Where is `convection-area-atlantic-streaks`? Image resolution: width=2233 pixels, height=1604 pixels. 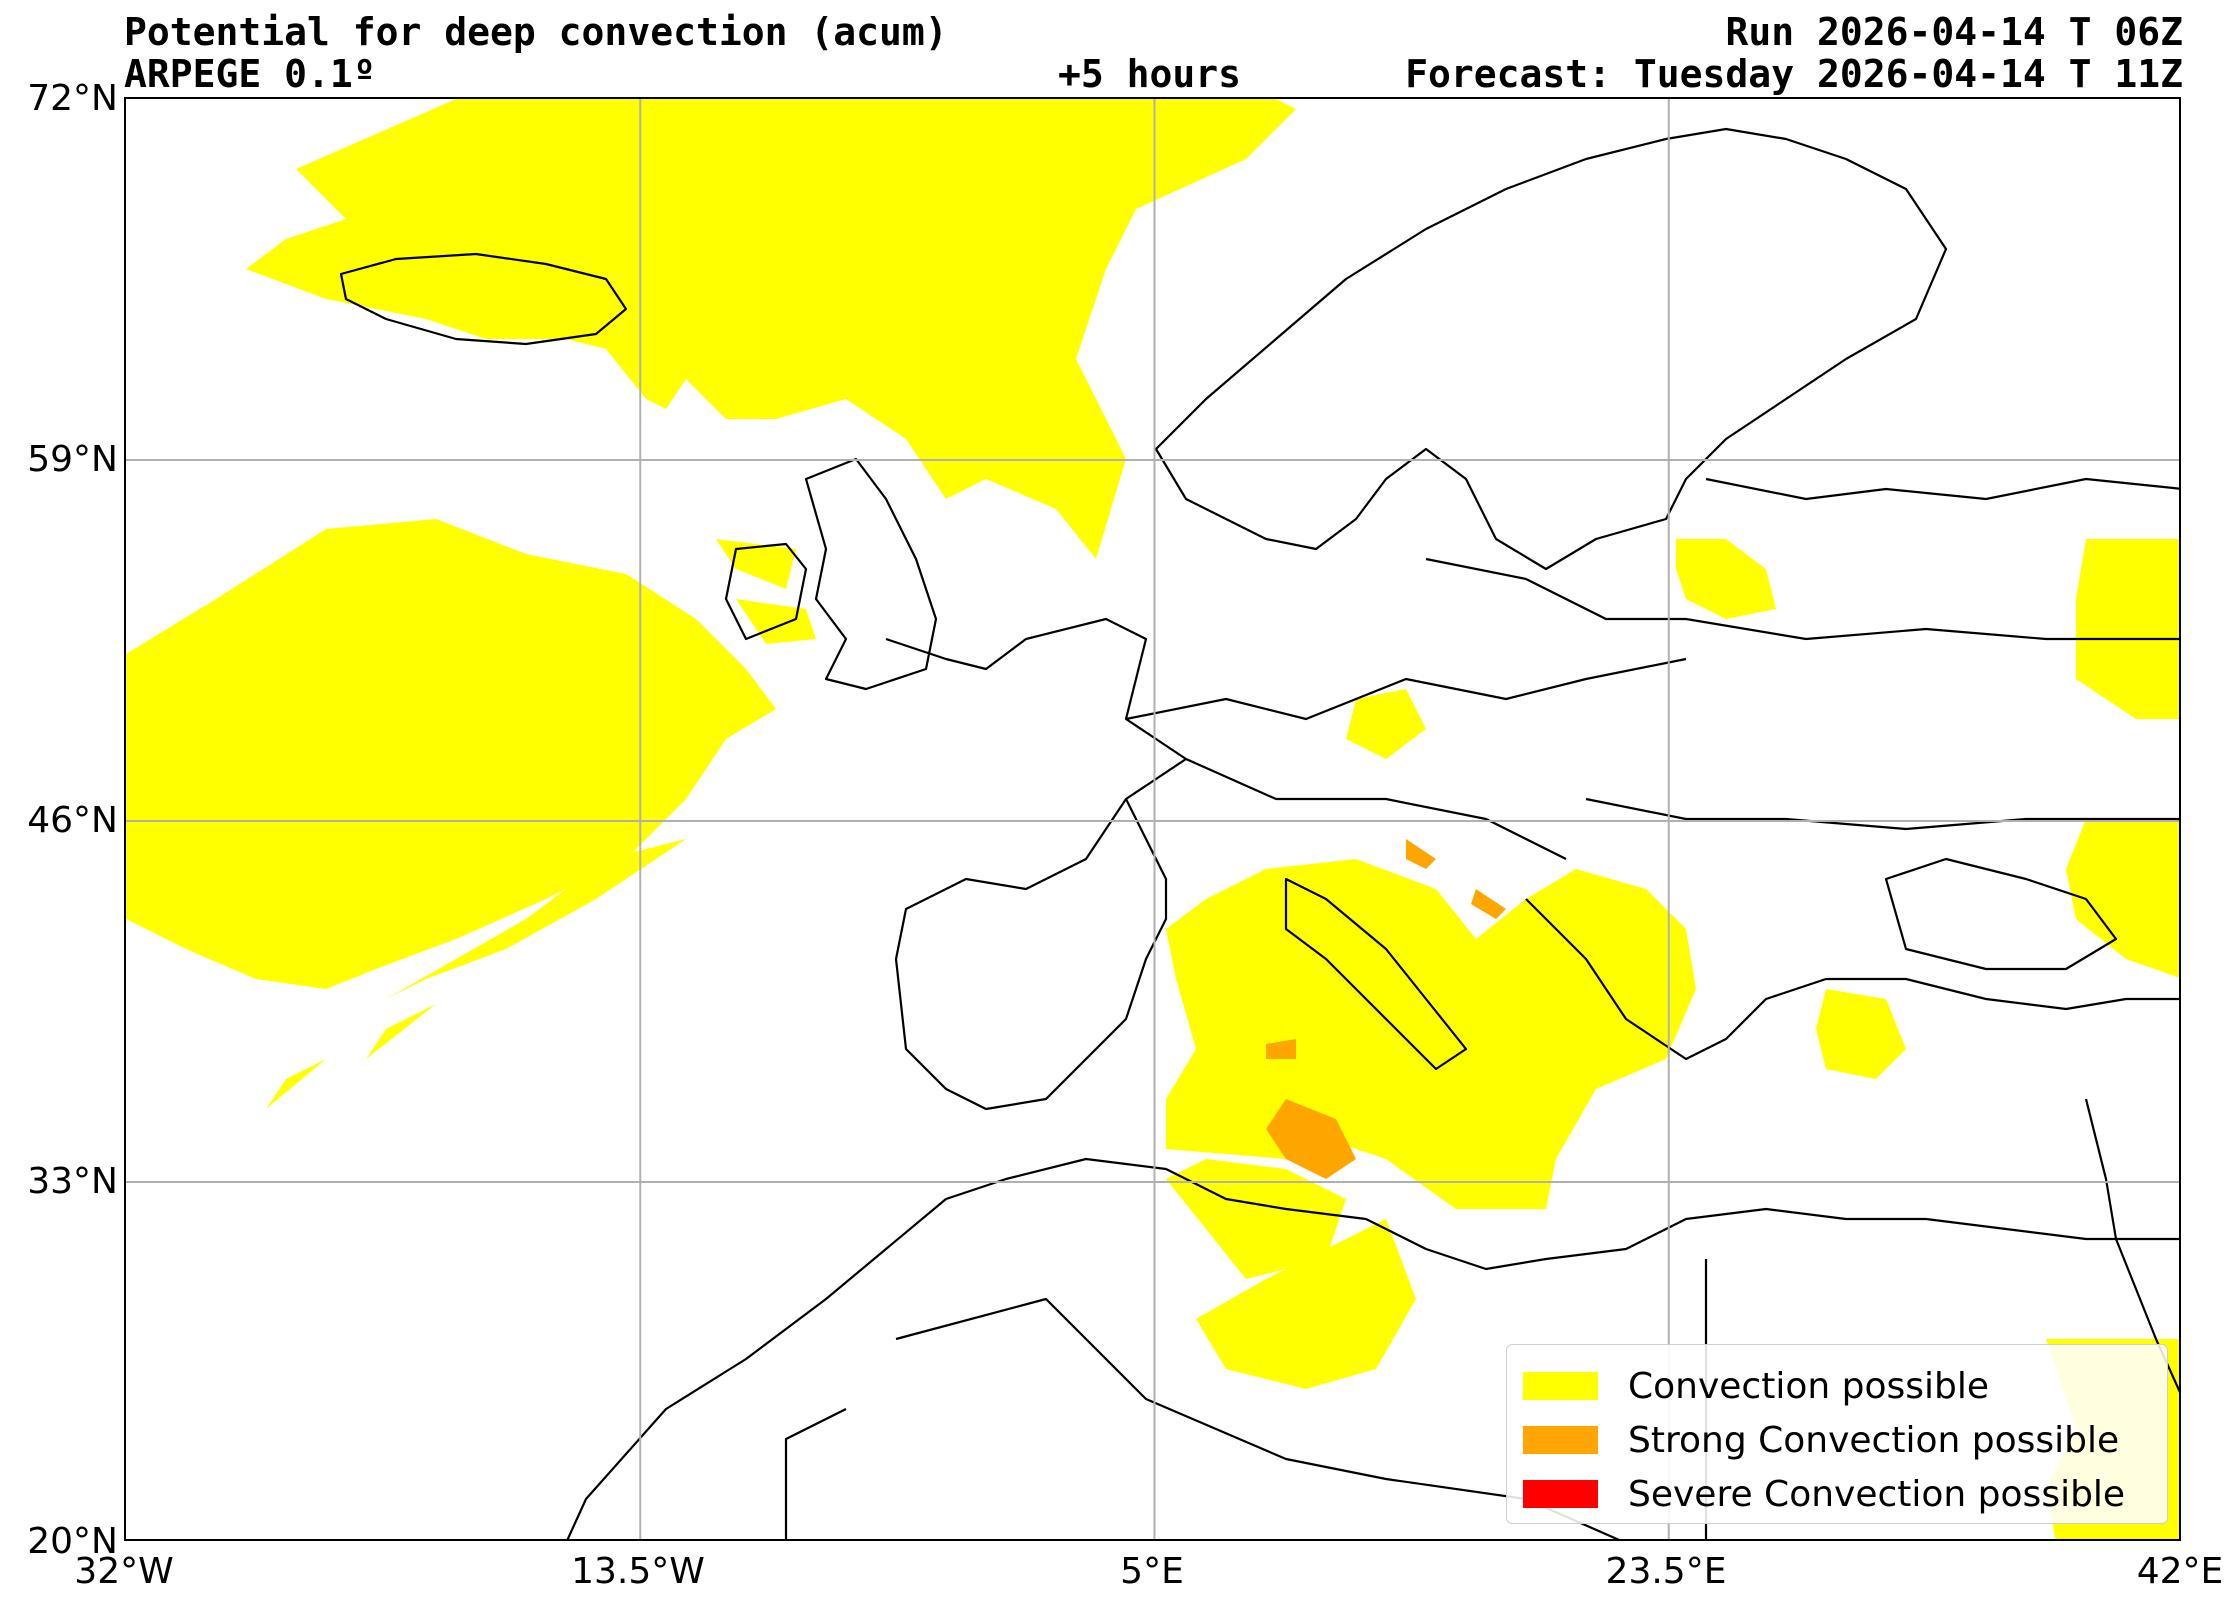 convection-area-atlantic-streaks is located at coordinates (476, 974).